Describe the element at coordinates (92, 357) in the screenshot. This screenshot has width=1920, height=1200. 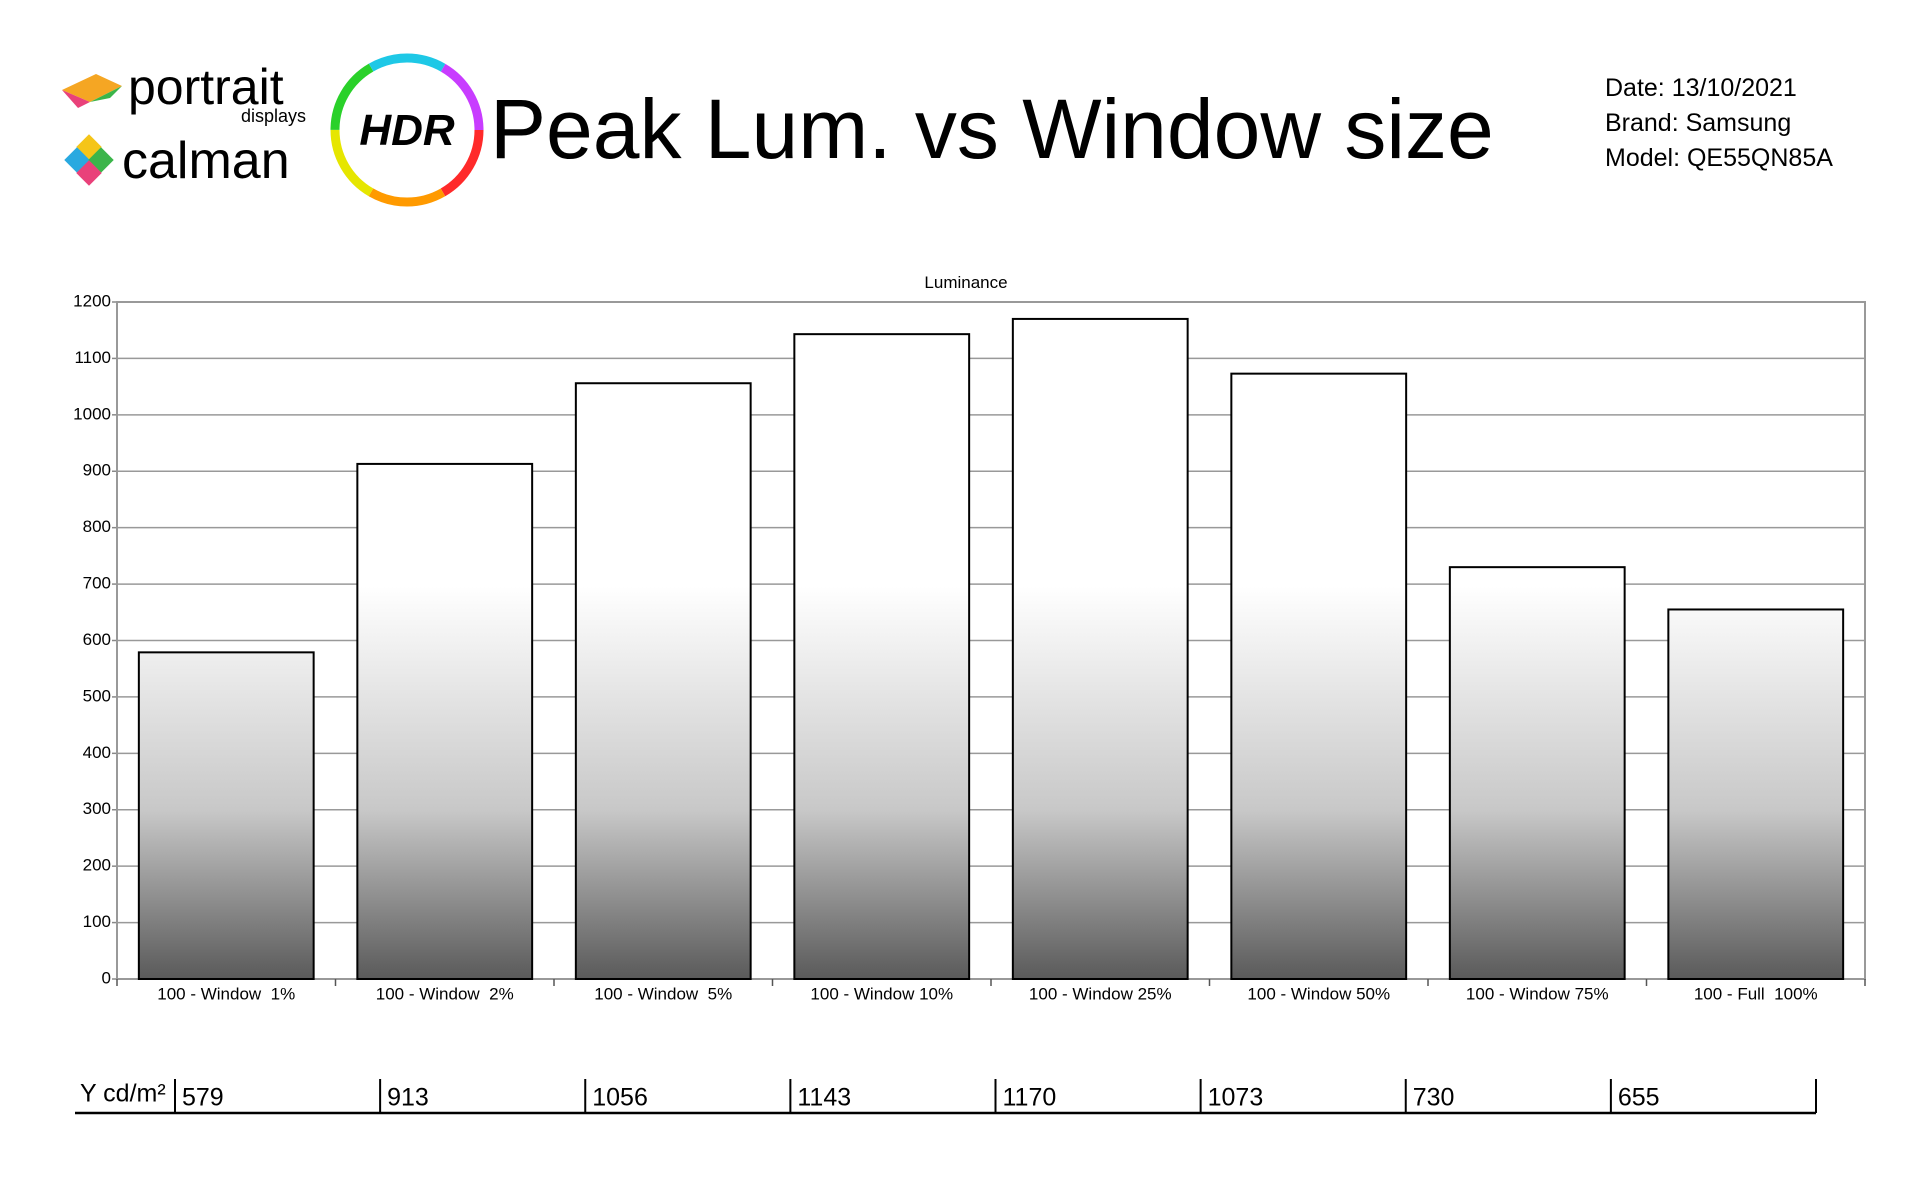
I see `y-tick-label: 1100` at that location.